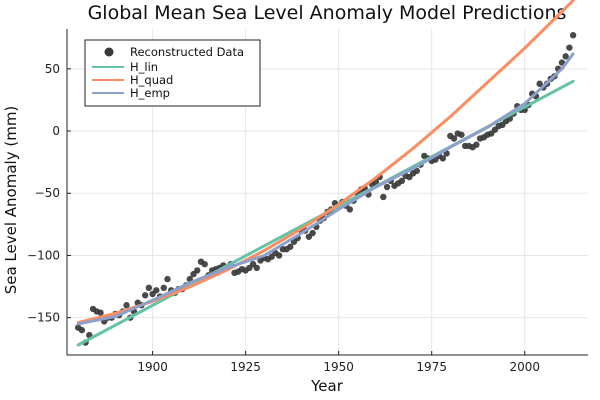 This screenshot has width=600, height=400. Describe the element at coordinates (11, 200) in the screenshot. I see `y-axis-title: Sea Level Anomaly (mm)` at that location.